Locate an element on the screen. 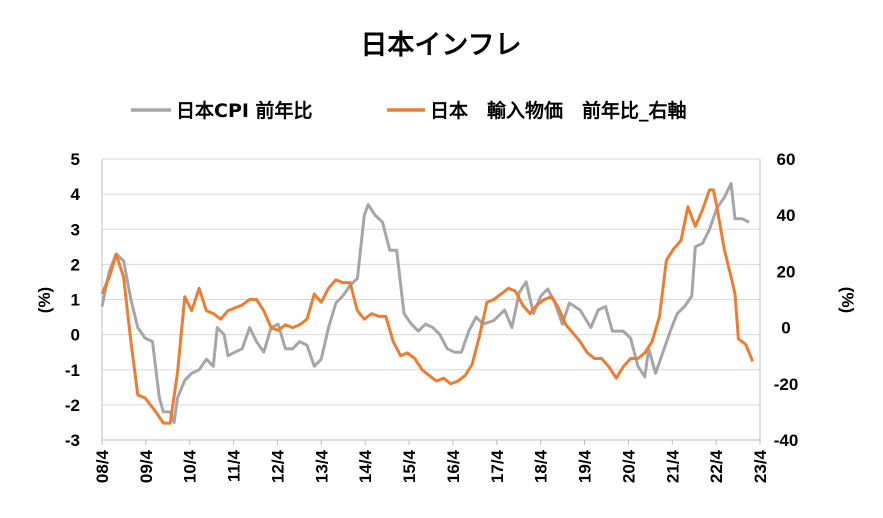 The image size is (883, 518). right-tick-label: 40 is located at coordinates (786, 215).